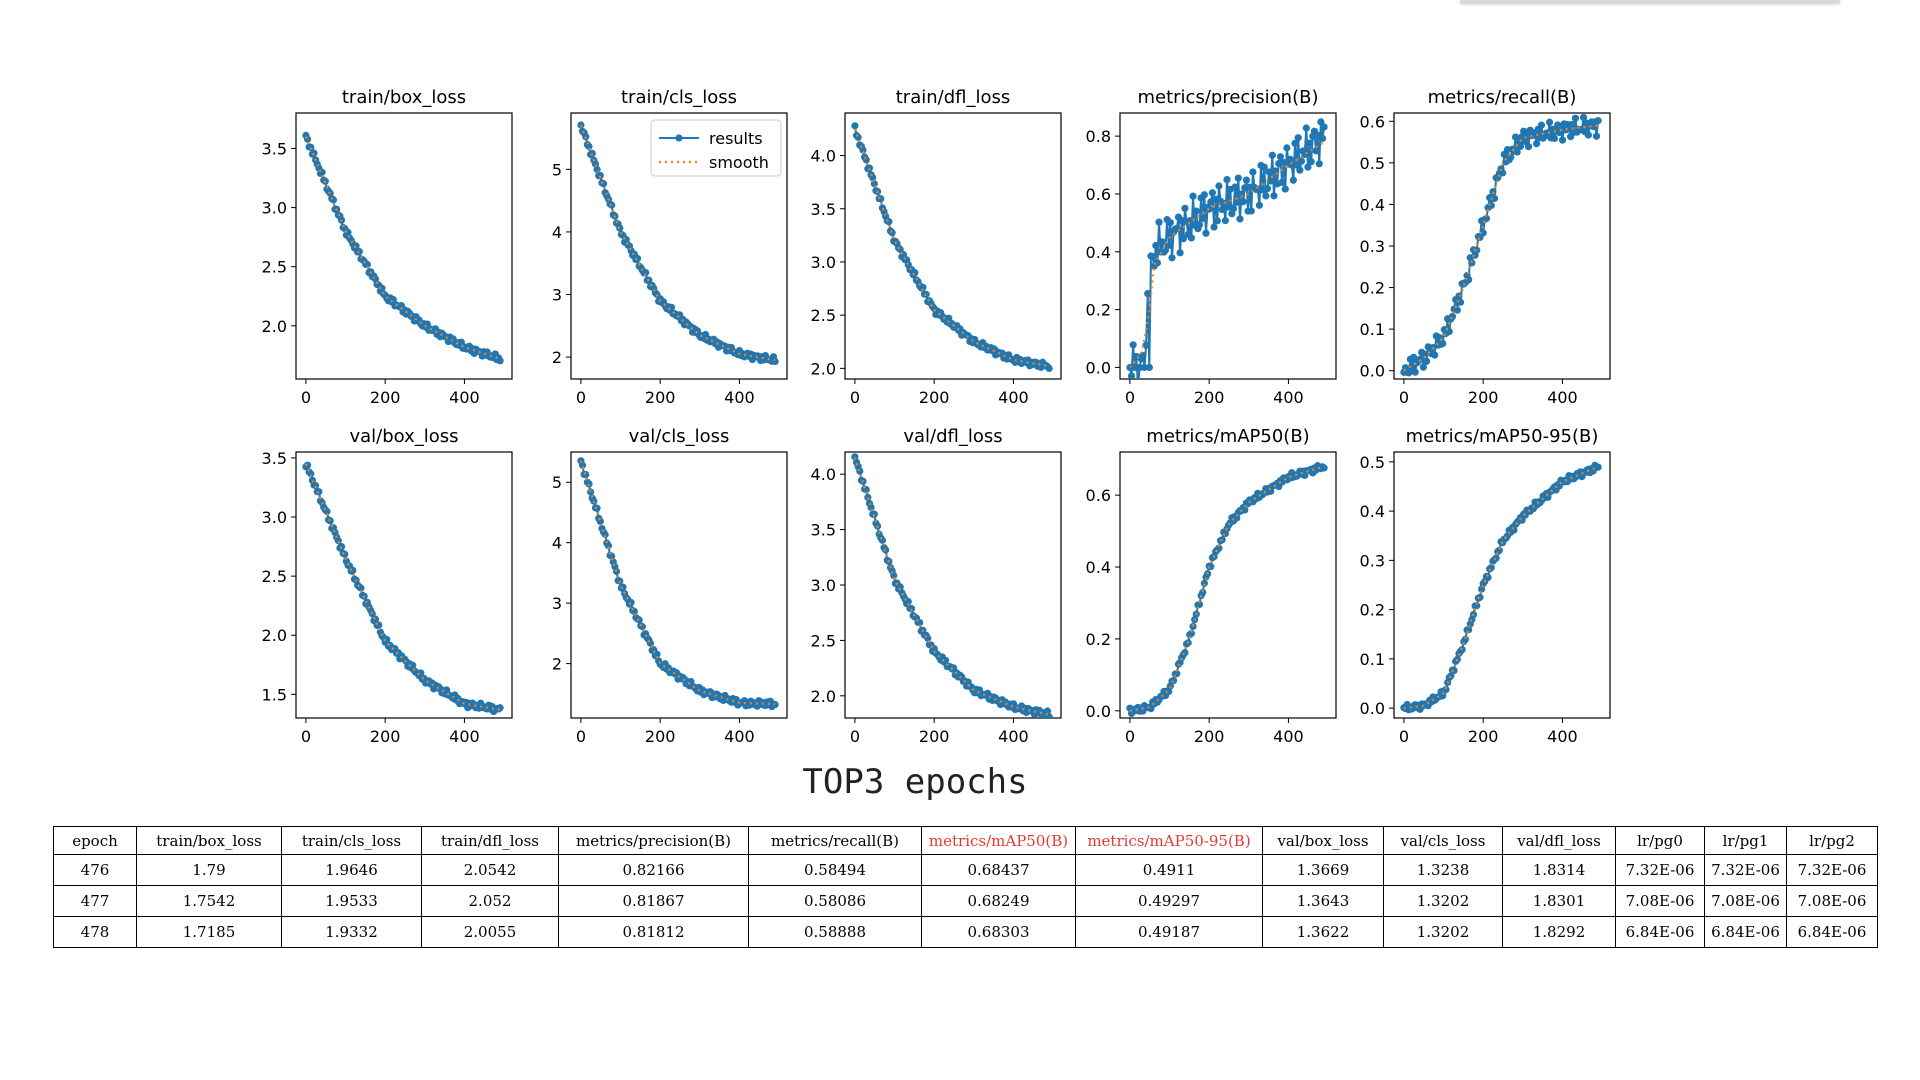  What do you see at coordinates (1372, 462) in the screenshot?
I see `y-tick-label: 0.5` at bounding box center [1372, 462].